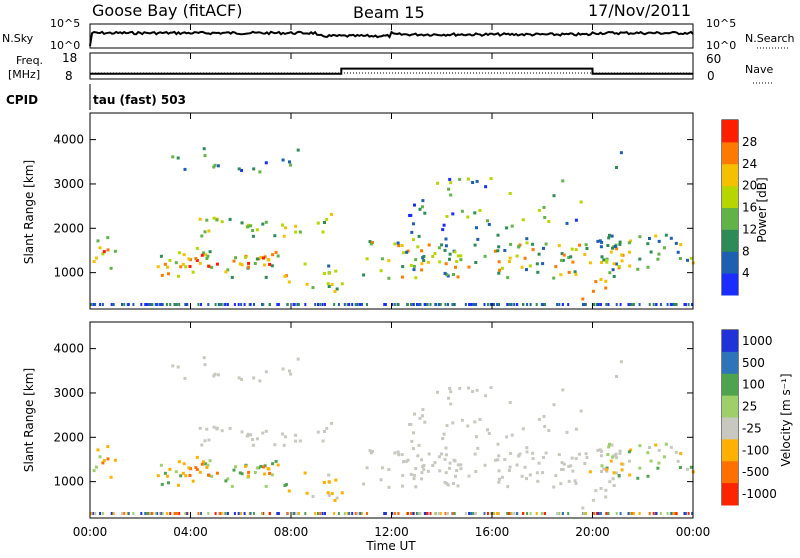  I want to click on y-tick-label: 3000, so click(68, 393).